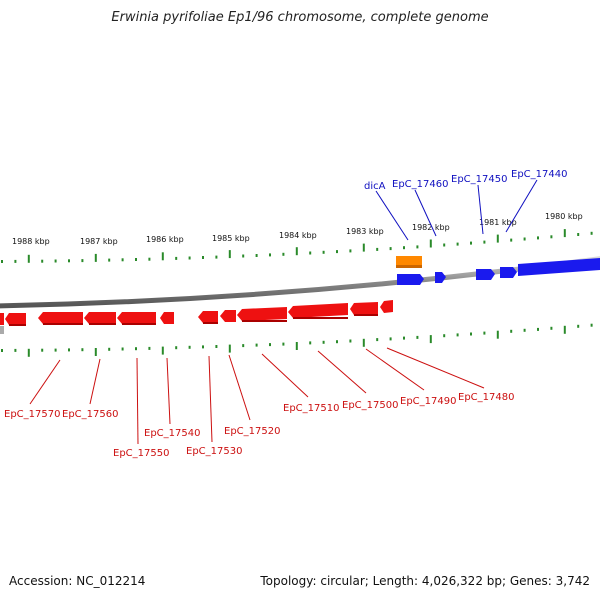 The height and width of the screenshot is (600, 600). What do you see at coordinates (375, 186) in the screenshot?
I see `gene-label-dicA: dicA` at bounding box center [375, 186].